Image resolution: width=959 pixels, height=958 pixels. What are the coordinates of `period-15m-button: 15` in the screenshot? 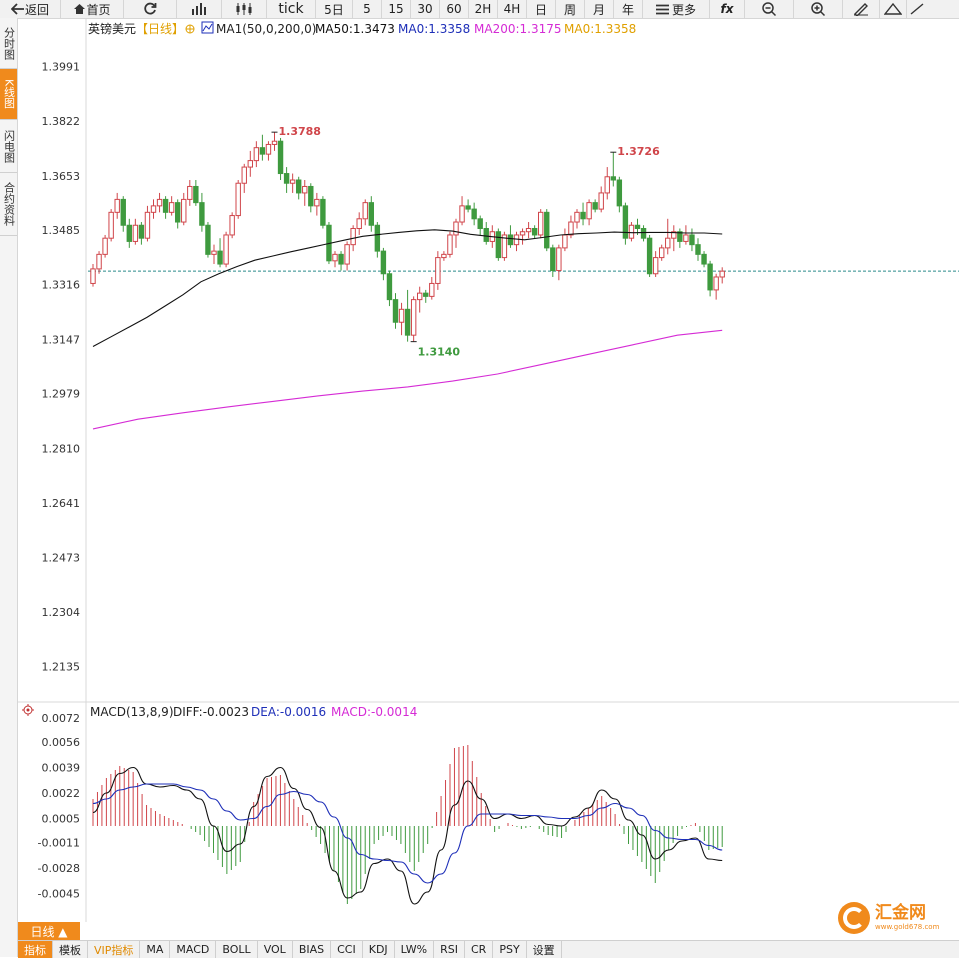 It's located at (396, 9).